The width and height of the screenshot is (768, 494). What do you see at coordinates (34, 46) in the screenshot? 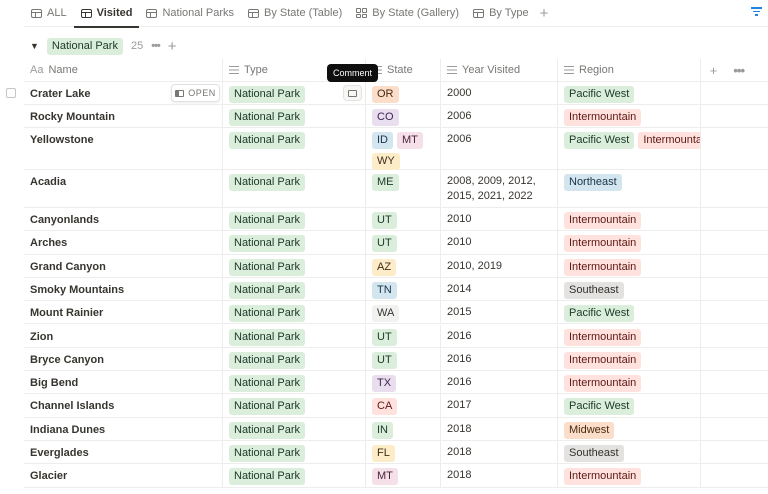
I see `collapse-triangle-icon: ▼` at bounding box center [34, 46].